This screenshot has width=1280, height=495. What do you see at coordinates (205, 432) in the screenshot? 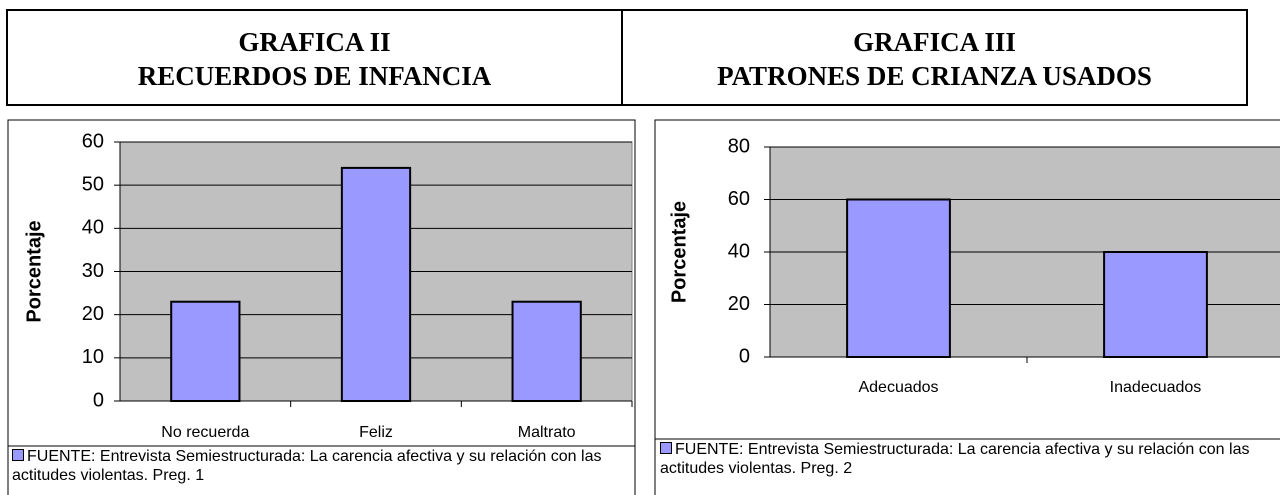
I see `x-tick-label: No recuerda` at bounding box center [205, 432].